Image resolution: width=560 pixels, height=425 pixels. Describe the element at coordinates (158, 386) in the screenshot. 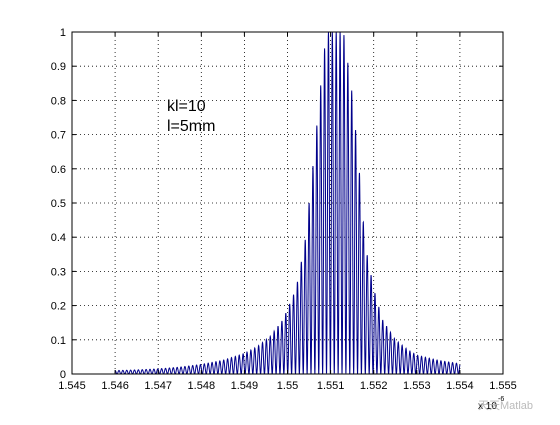

I see `x-tick-label: 1.547` at that location.